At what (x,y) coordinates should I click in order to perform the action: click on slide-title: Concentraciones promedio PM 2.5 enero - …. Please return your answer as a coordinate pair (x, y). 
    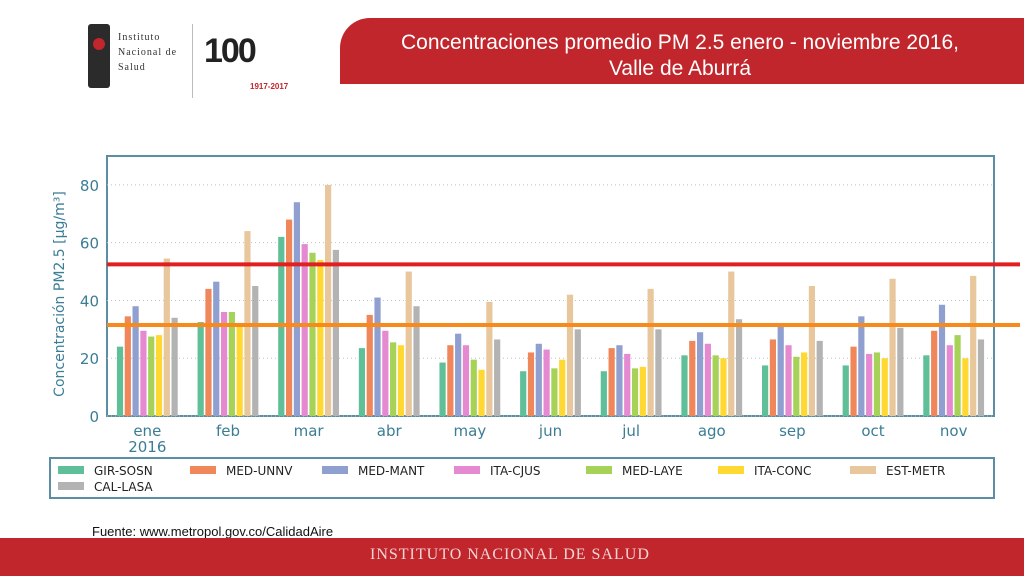
    Looking at the image, I should click on (680, 56).